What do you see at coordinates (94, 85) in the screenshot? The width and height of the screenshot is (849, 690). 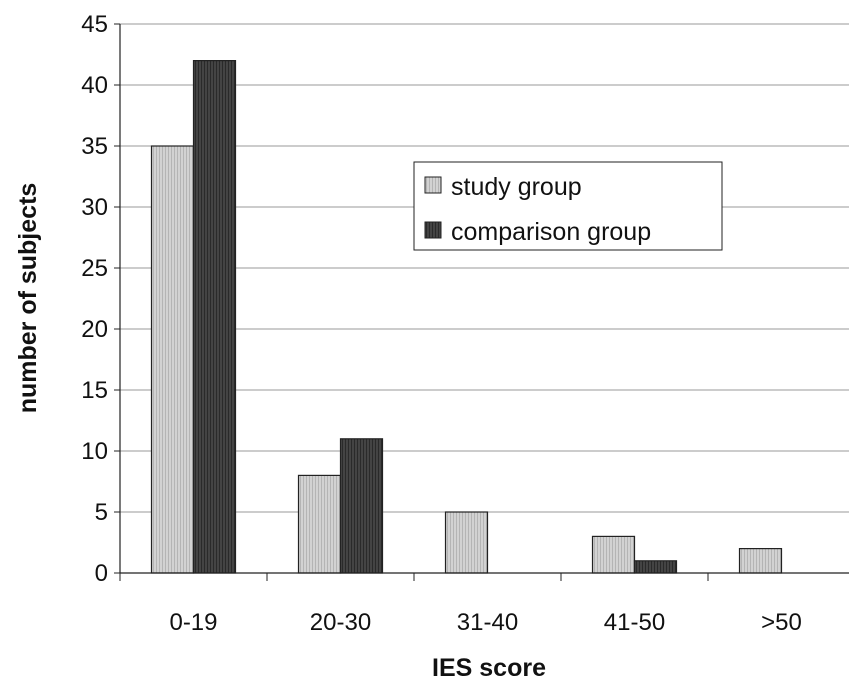 I see `y-tick-label: 40` at bounding box center [94, 85].